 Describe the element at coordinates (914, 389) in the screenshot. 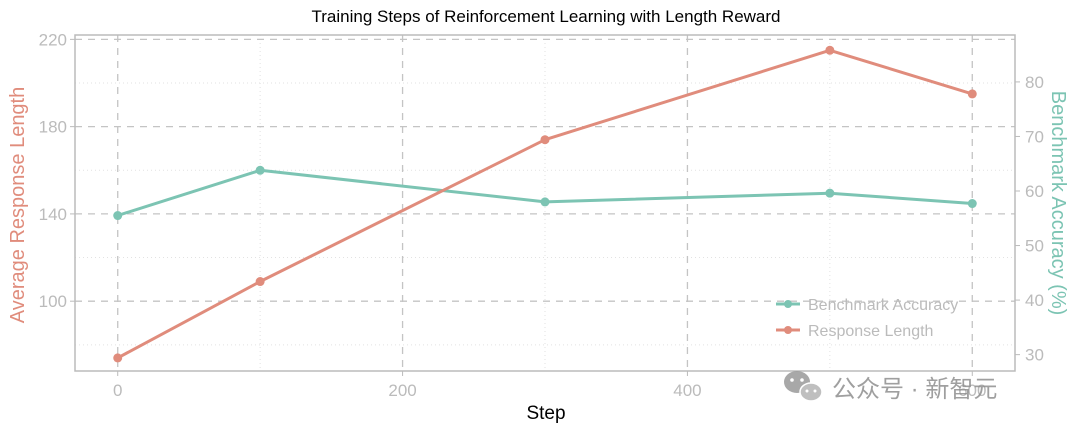

I see `watermark-text: 公众号 · 新智元` at that location.